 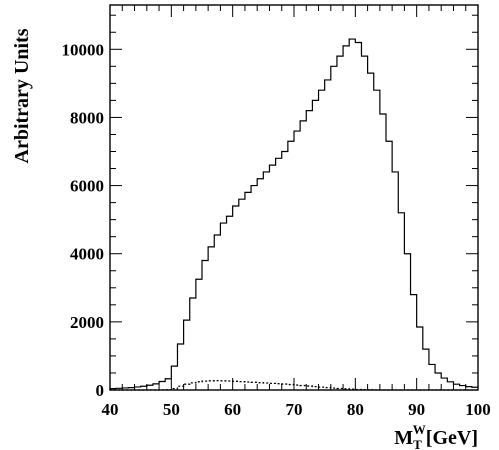 I want to click on y-tick-label: 0, so click(x=100, y=390).